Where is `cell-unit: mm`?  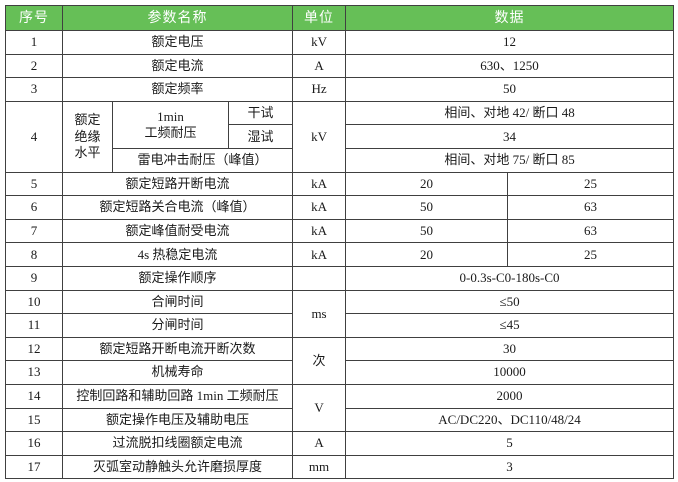 cell-unit: mm is located at coordinates (319, 467).